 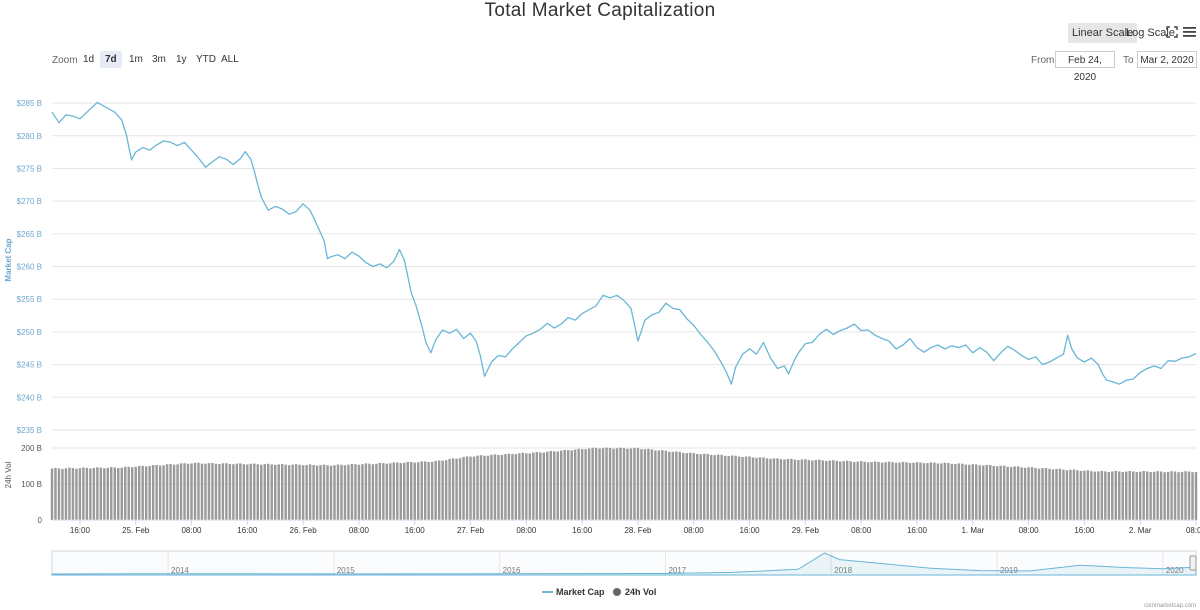 What do you see at coordinates (29, 332) in the screenshot?
I see `price-tick-label: $250 B` at bounding box center [29, 332].